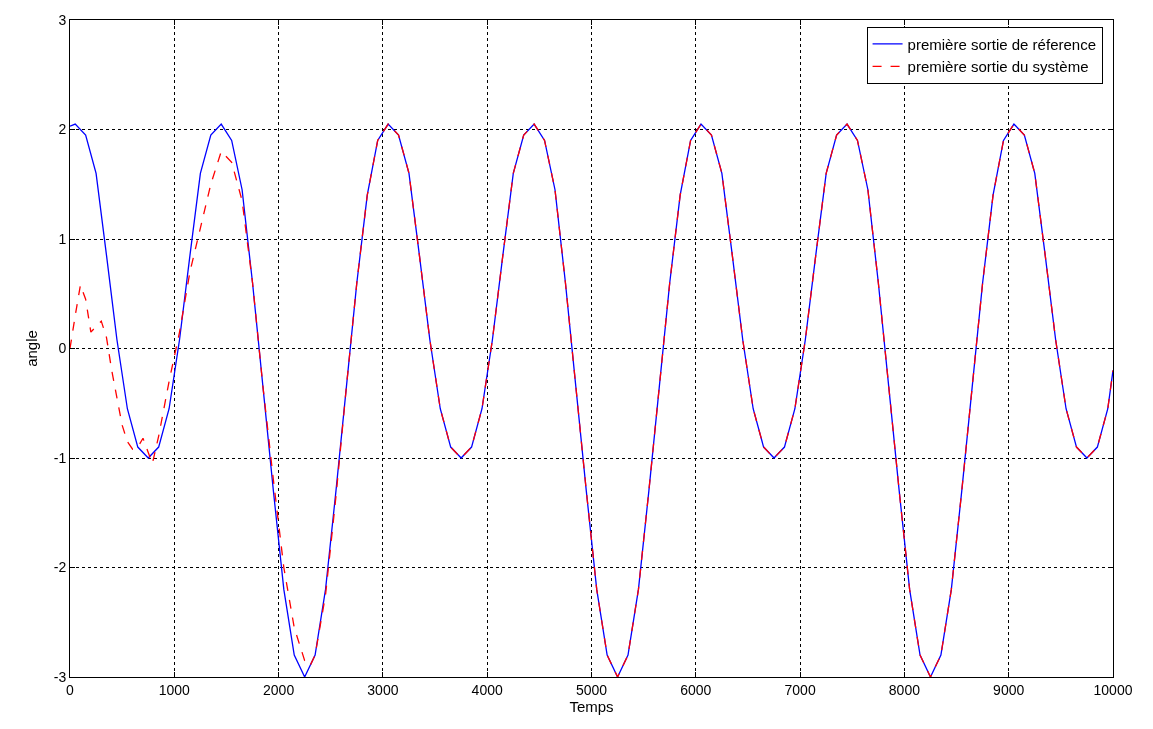 Image resolution: width=1153 pixels, height=729 pixels. What do you see at coordinates (1113, 689) in the screenshot?
I see `x-tick-label: 10000` at bounding box center [1113, 689].